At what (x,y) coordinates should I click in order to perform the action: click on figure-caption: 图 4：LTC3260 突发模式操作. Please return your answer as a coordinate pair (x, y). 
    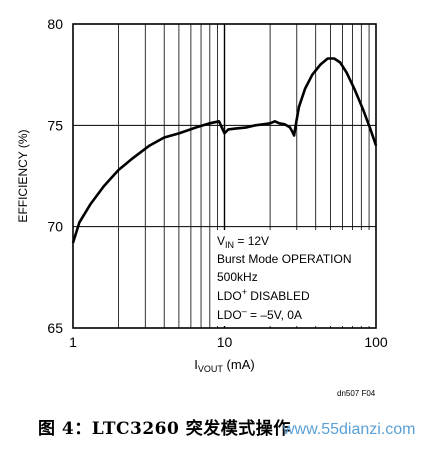
    Looking at the image, I should click on (164, 429).